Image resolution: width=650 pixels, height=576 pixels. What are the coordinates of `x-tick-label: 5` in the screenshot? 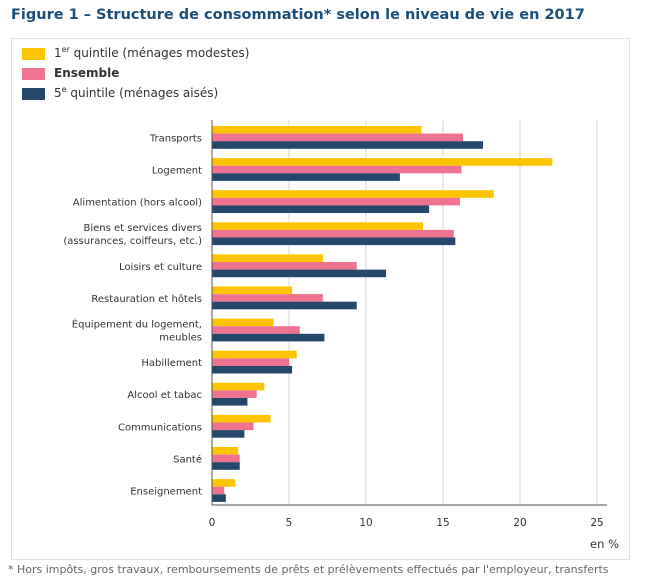 It's located at (289, 523).